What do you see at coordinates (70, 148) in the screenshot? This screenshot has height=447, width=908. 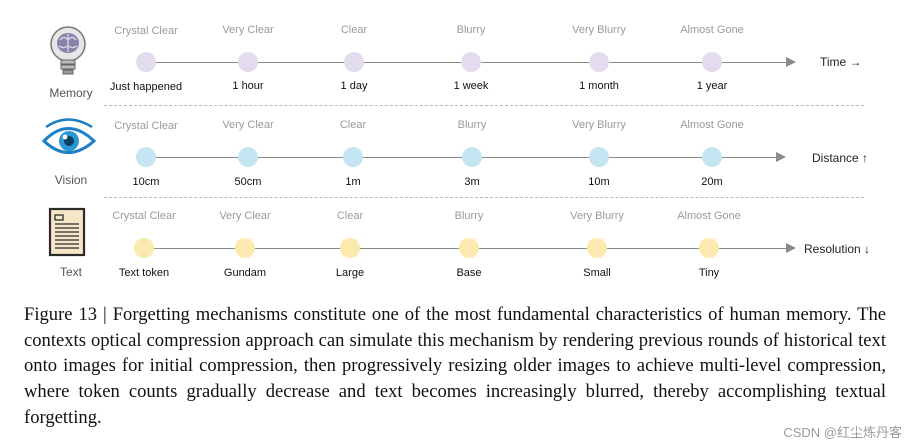 I see `eye-icon` at bounding box center [70, 148].